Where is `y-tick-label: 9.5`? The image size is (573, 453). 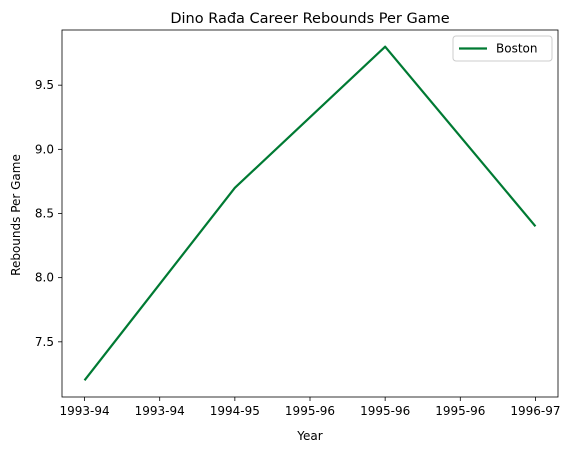 y-tick-label: 9.5 is located at coordinates (44, 85).